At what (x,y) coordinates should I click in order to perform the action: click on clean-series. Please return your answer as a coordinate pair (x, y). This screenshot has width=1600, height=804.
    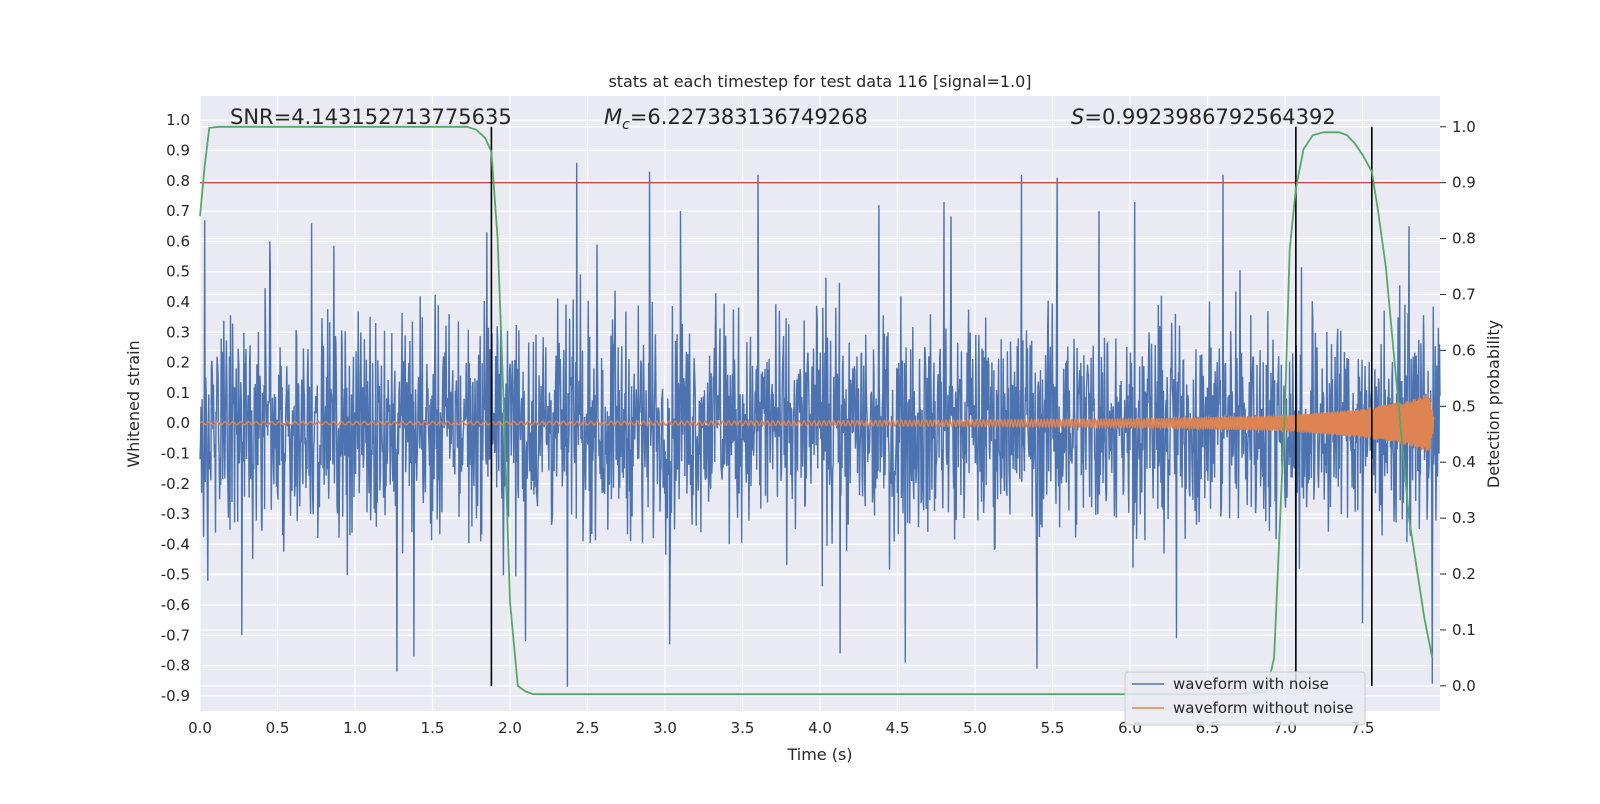
    Looking at the image, I should click on (817, 423).